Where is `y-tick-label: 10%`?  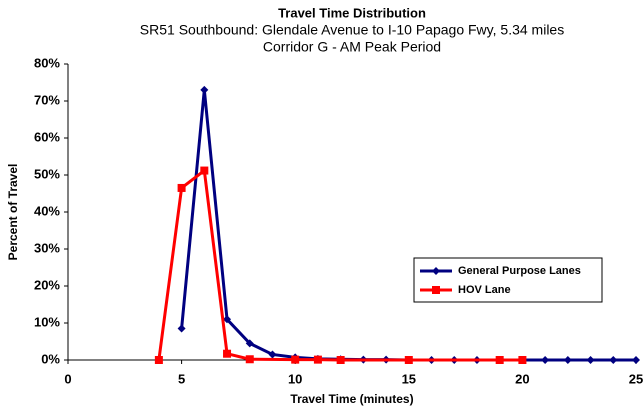
y-tick-label: 10% is located at coordinates (47, 321).